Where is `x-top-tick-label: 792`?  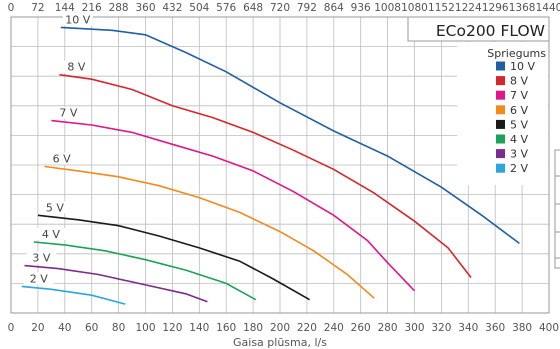
x-top-tick-label: 792 is located at coordinates (307, 8).